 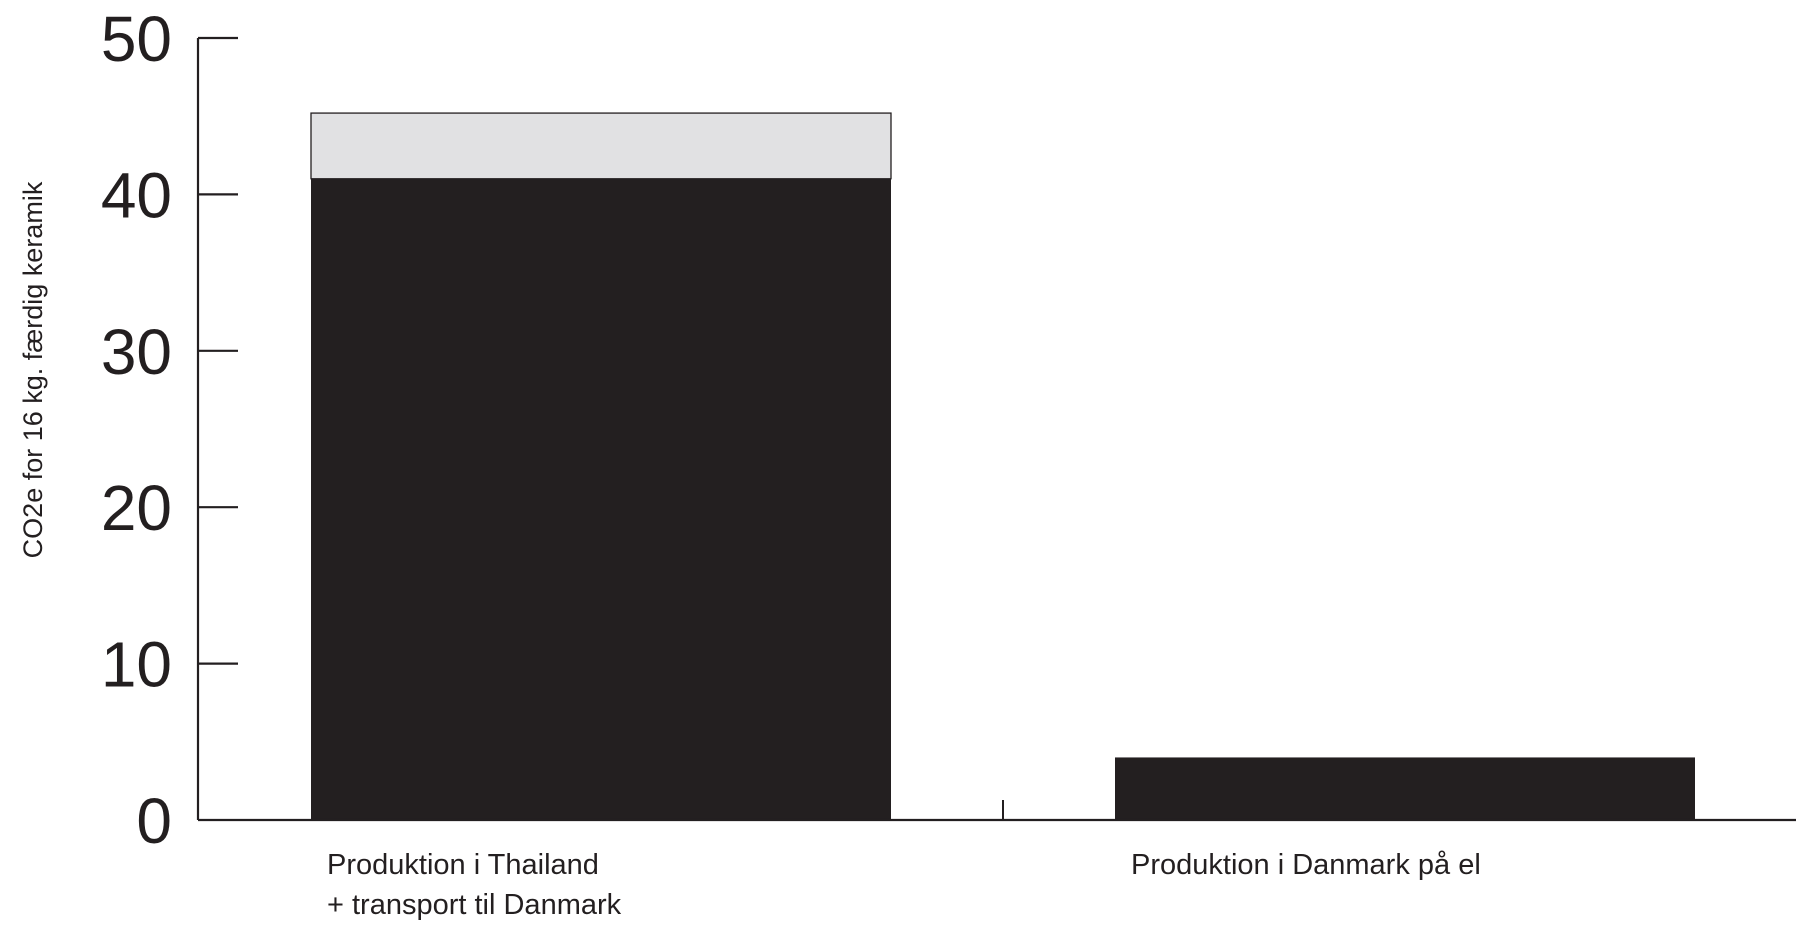 What do you see at coordinates (33, 369) in the screenshot?
I see `y-axis-title: CO2e for 16 kg. færdig keramik` at bounding box center [33, 369].